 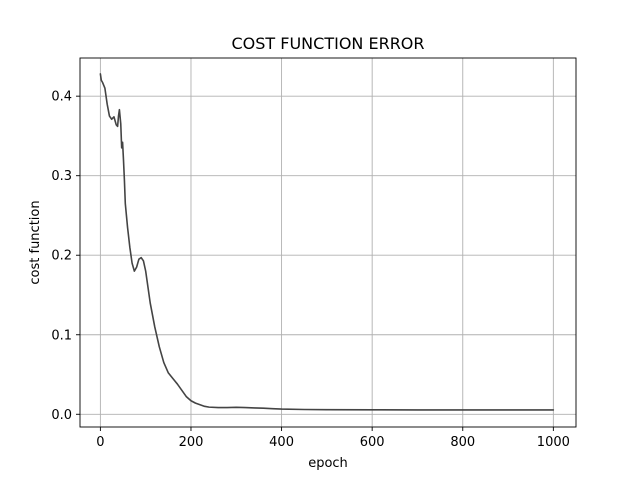 What do you see at coordinates (328, 463) in the screenshot?
I see `x-axis-label: epoch` at bounding box center [328, 463].